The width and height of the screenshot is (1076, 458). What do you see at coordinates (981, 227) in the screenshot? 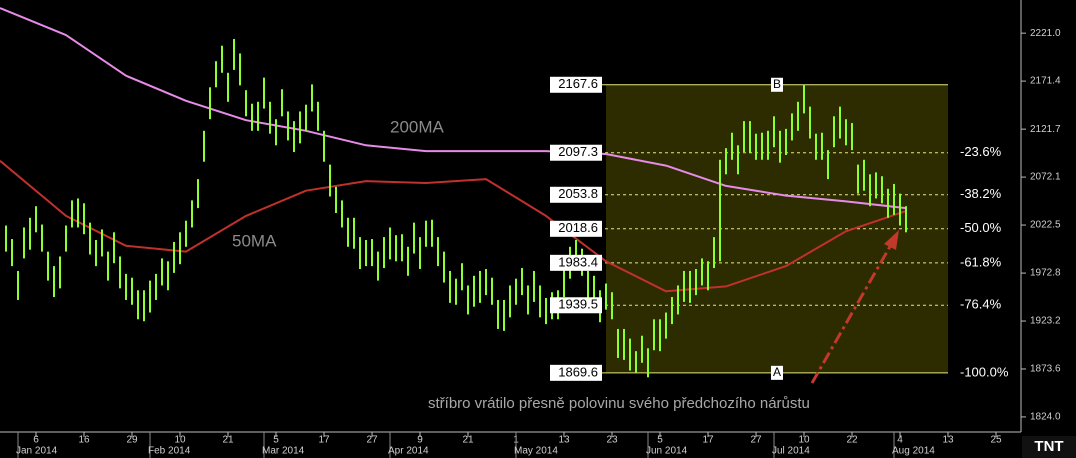
I see `fib-retracement-label: -50.0%` at bounding box center [981, 227].